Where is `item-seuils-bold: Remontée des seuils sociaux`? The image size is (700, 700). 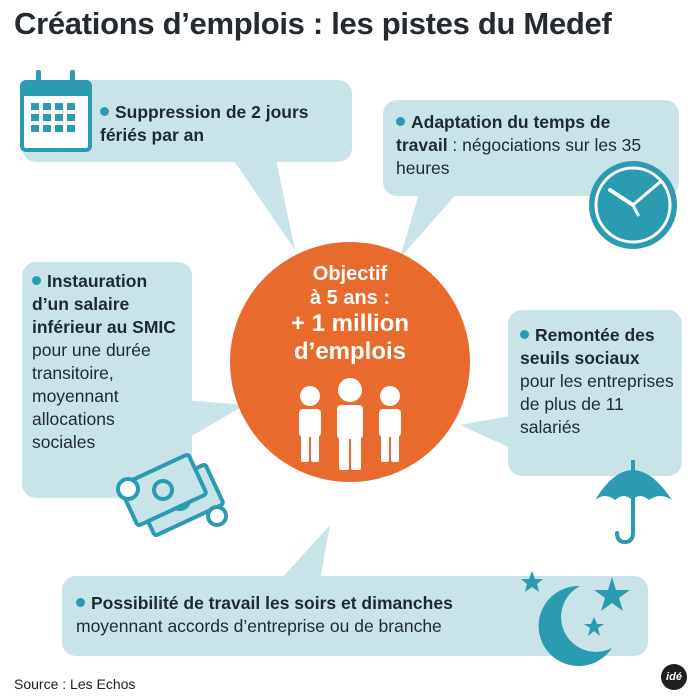
item-seuils-bold: Remontée des seuils sociaux is located at coordinates (587, 346).